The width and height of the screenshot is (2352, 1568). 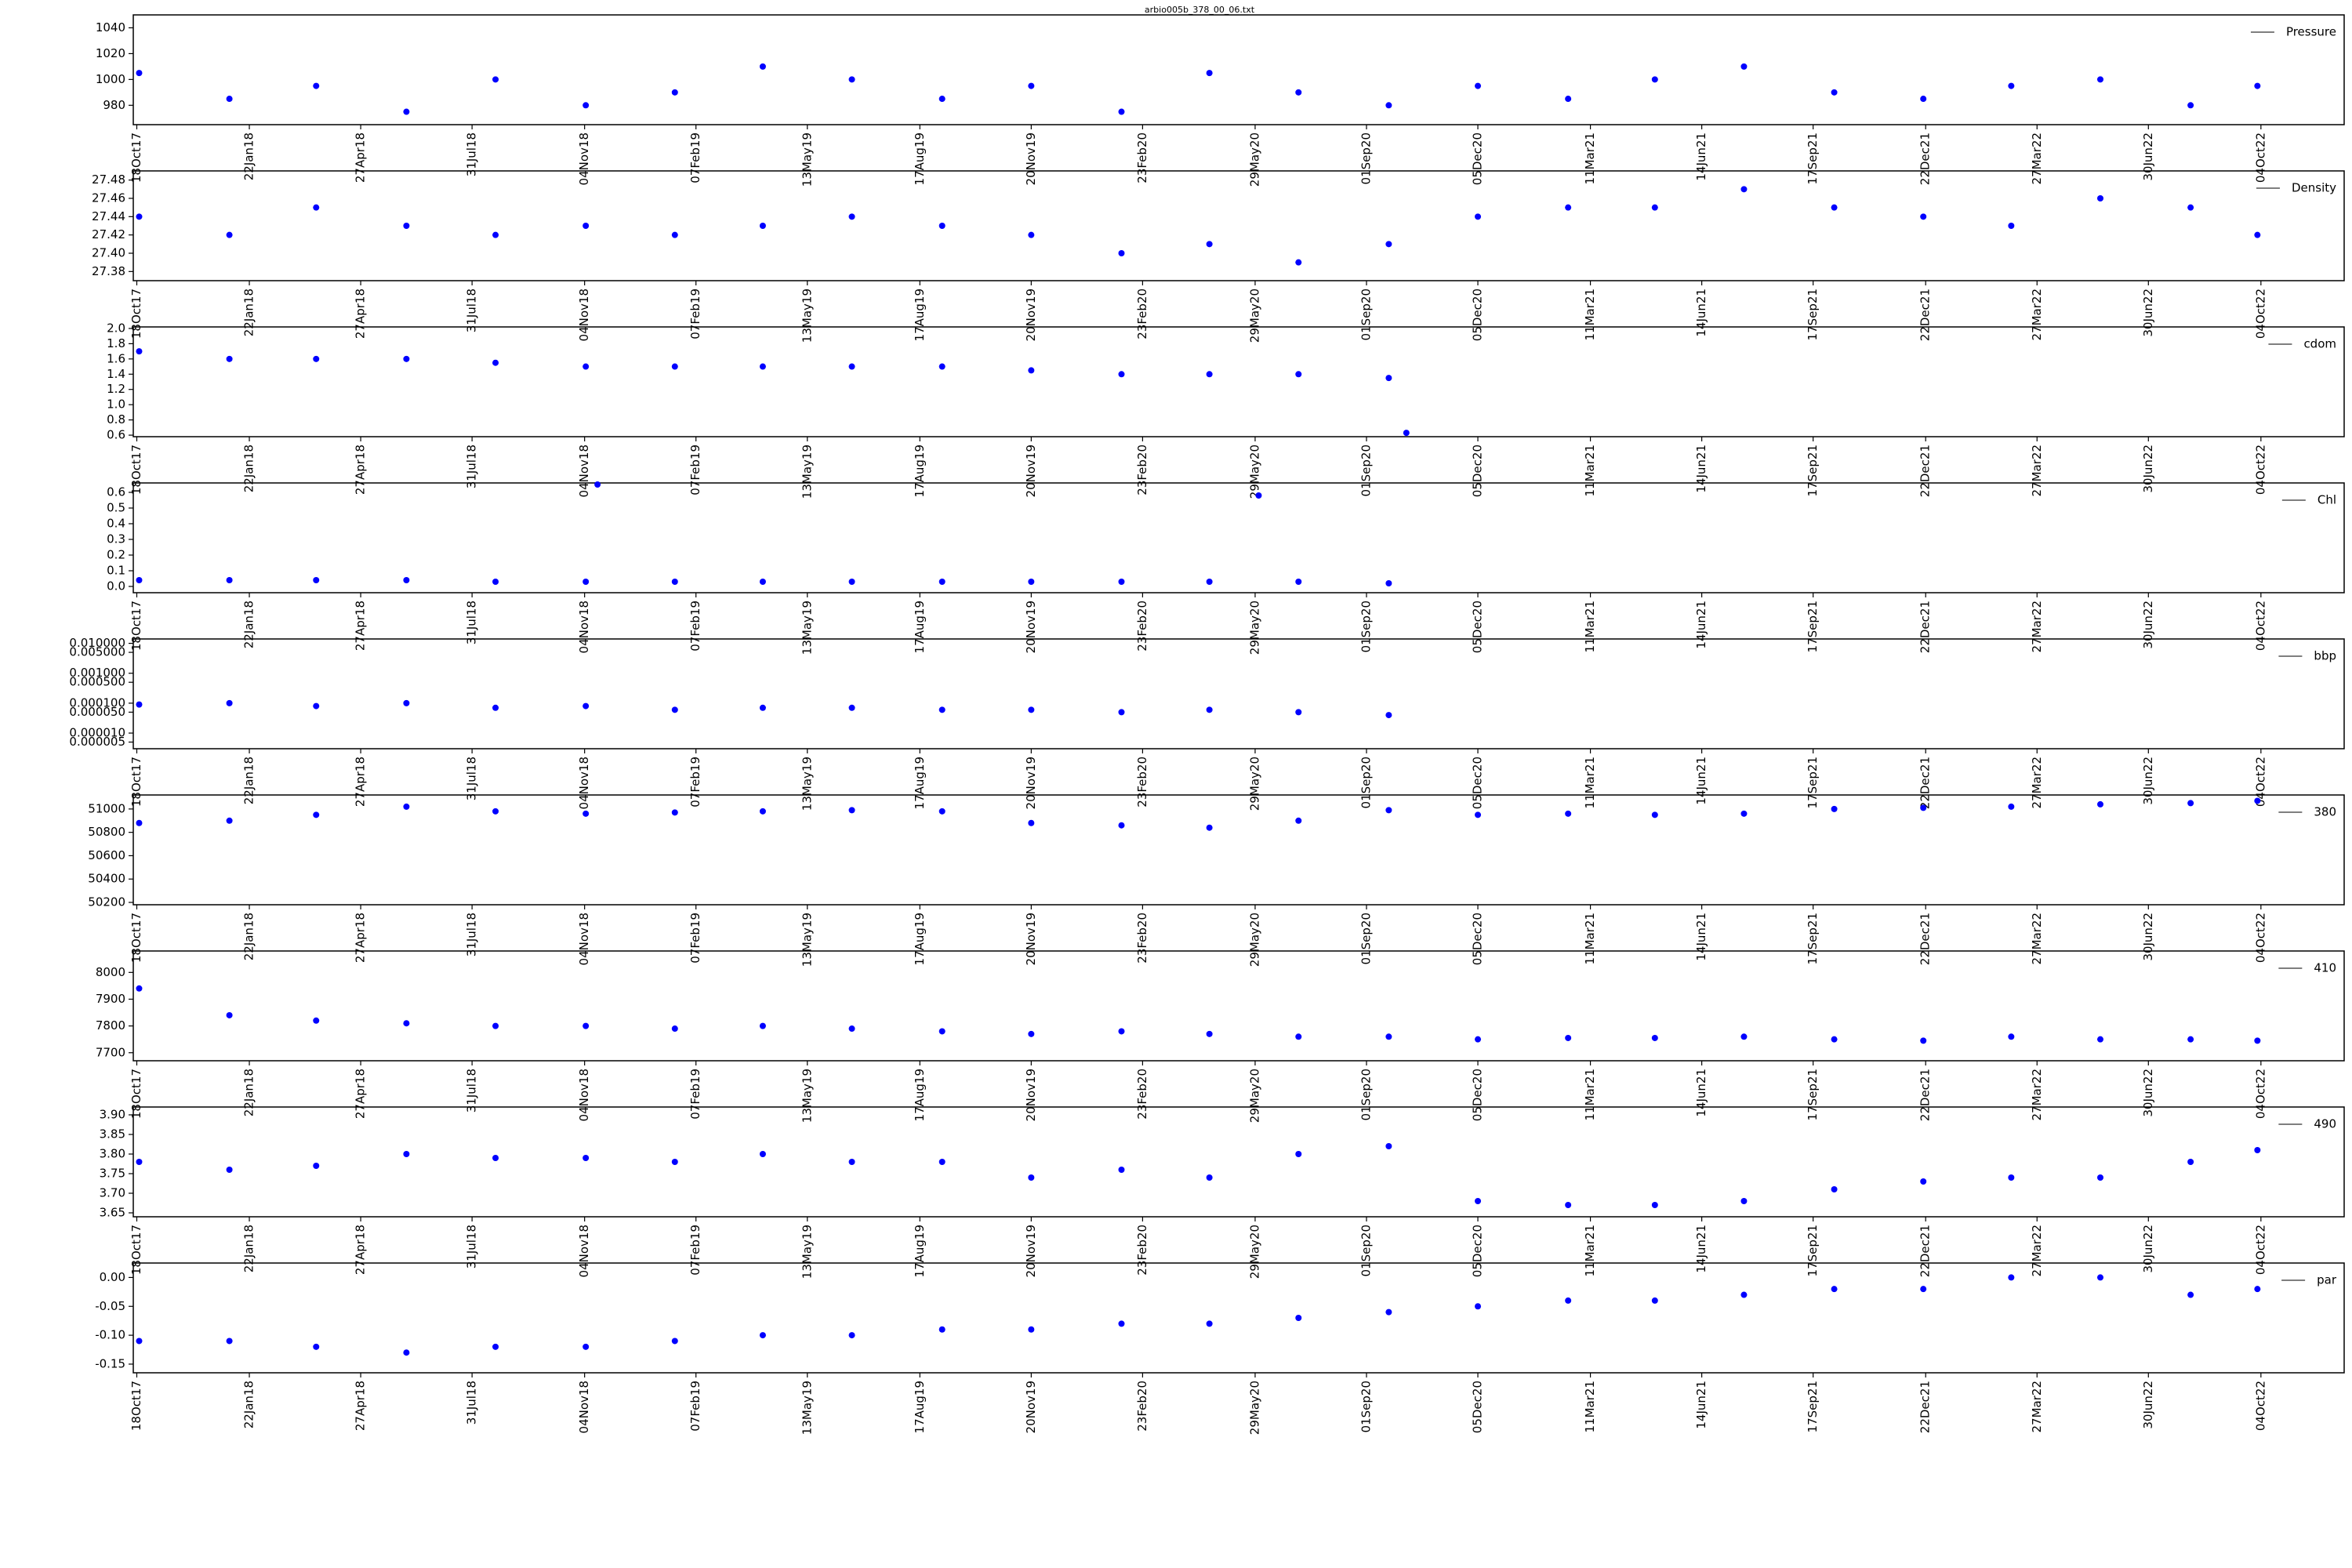 I want to click on y-tick-label: 0.00, so click(x=112, y=1277).